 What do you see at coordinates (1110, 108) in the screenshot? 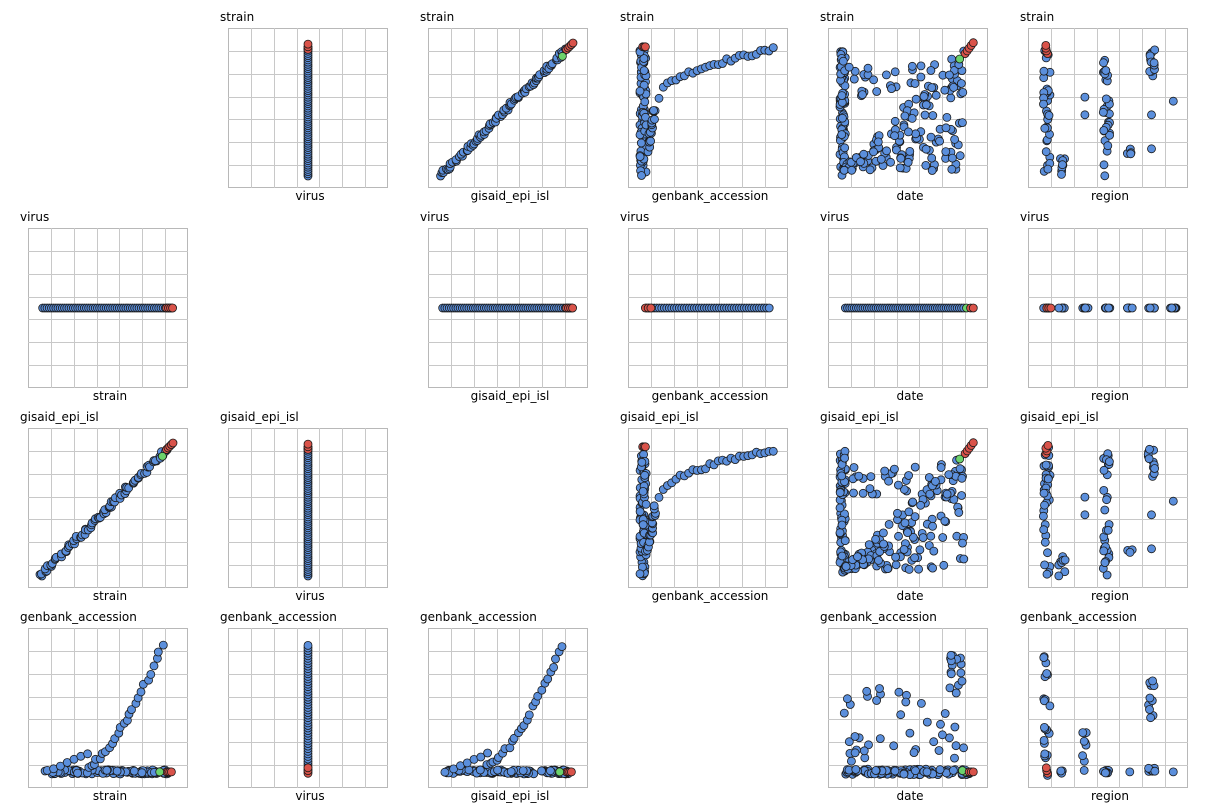
I see `subplot-strain-vs-region: strain region` at bounding box center [1110, 108].